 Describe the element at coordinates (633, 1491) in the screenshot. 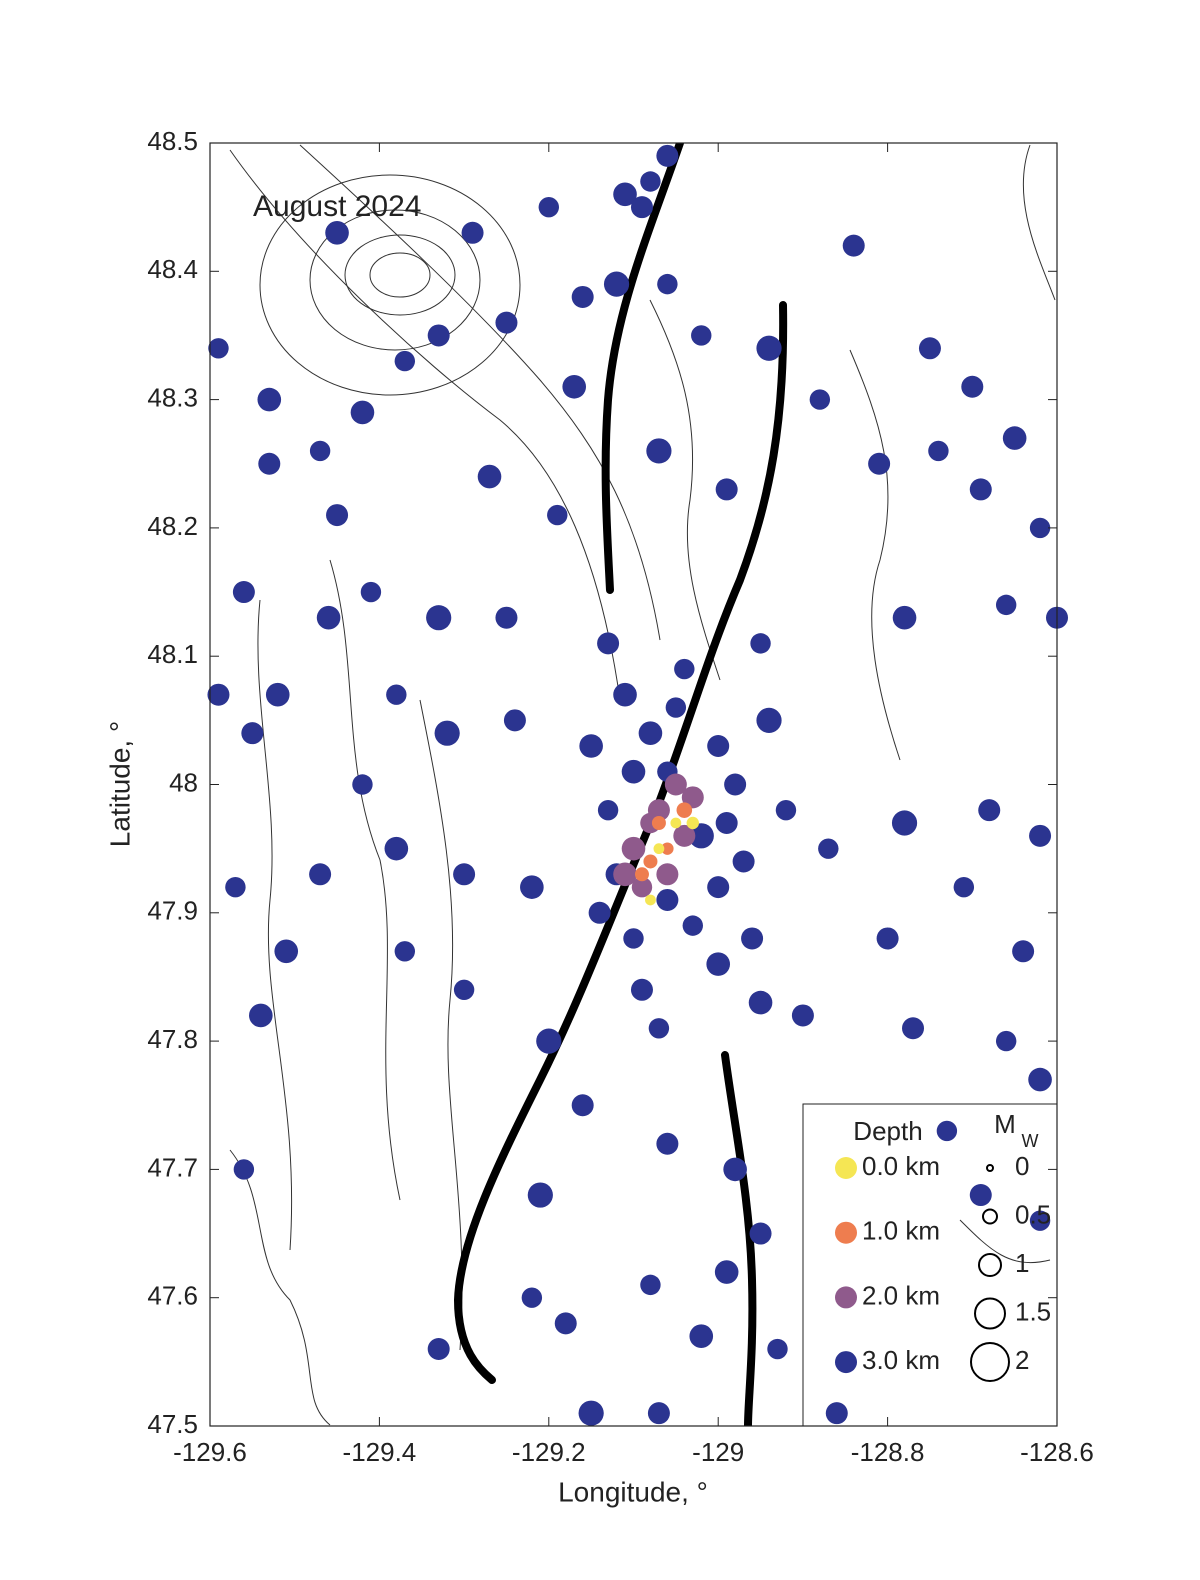

I see `x-axis-label: Longitude, °` at that location.